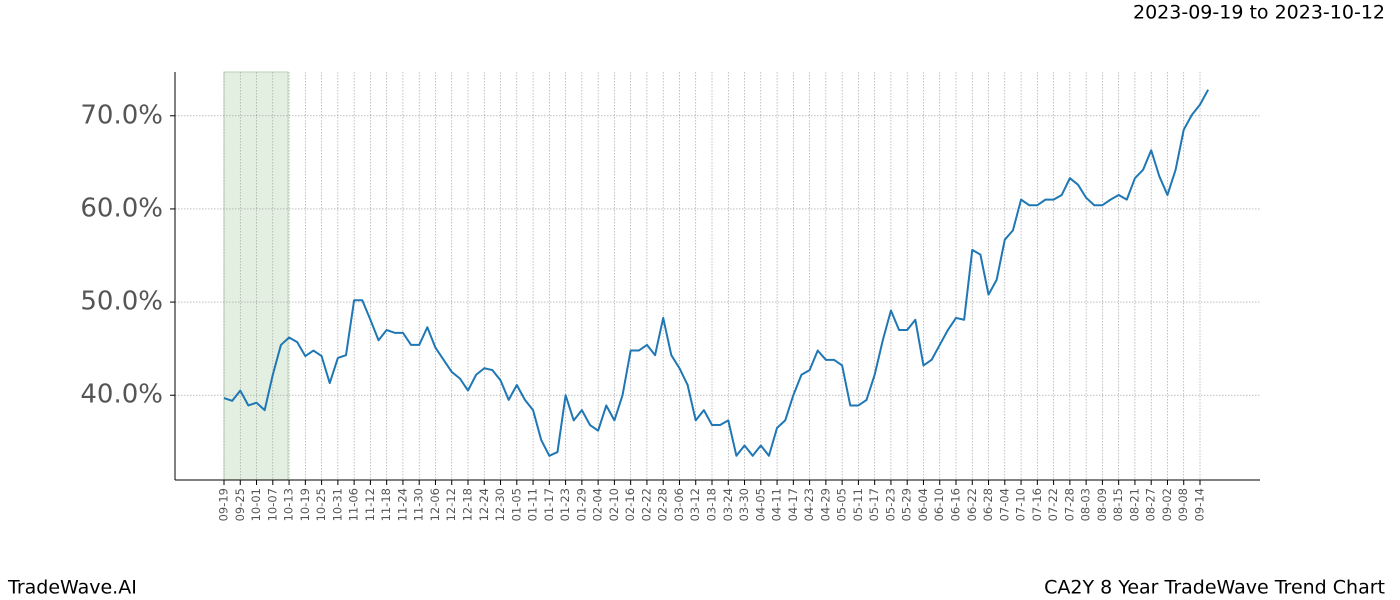 Image resolution: width=1400 pixels, height=600 pixels. What do you see at coordinates (744, 504) in the screenshot?
I see `x-tick-label: 03-30` at bounding box center [744, 504].